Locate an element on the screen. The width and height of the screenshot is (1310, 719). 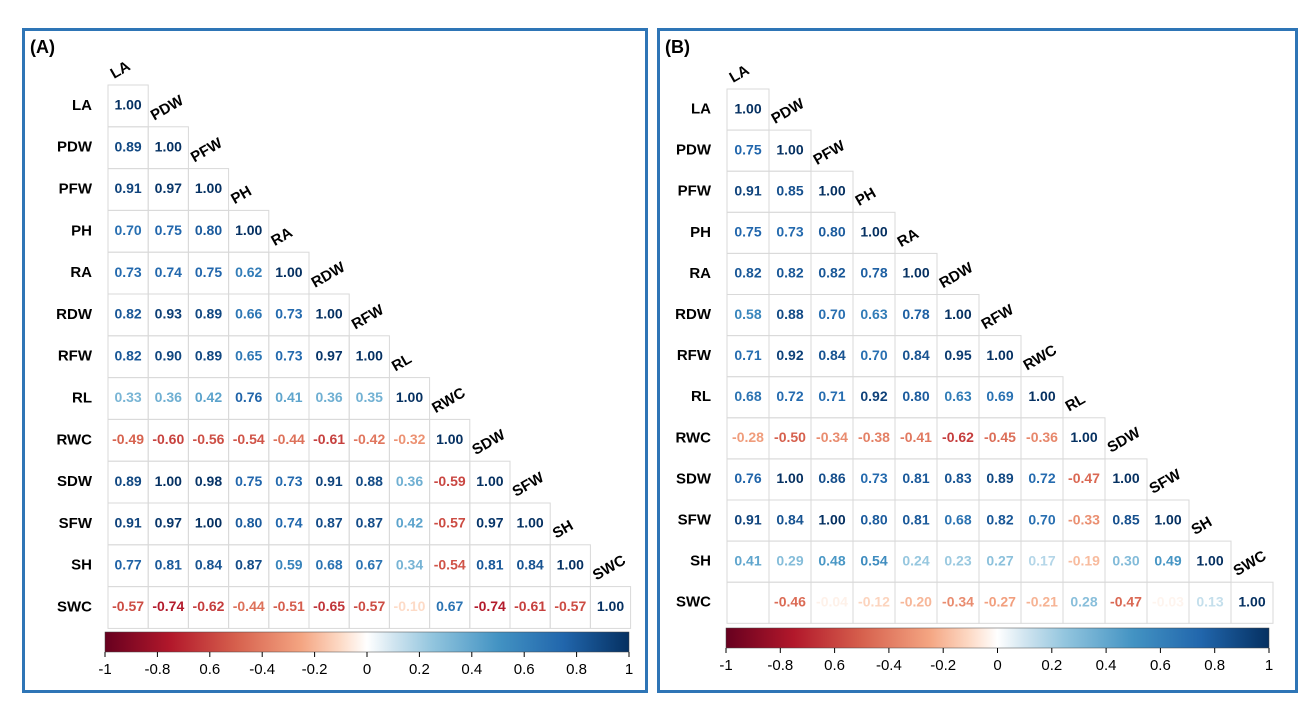
row-label-ra: RA is located at coordinates (700, 273).